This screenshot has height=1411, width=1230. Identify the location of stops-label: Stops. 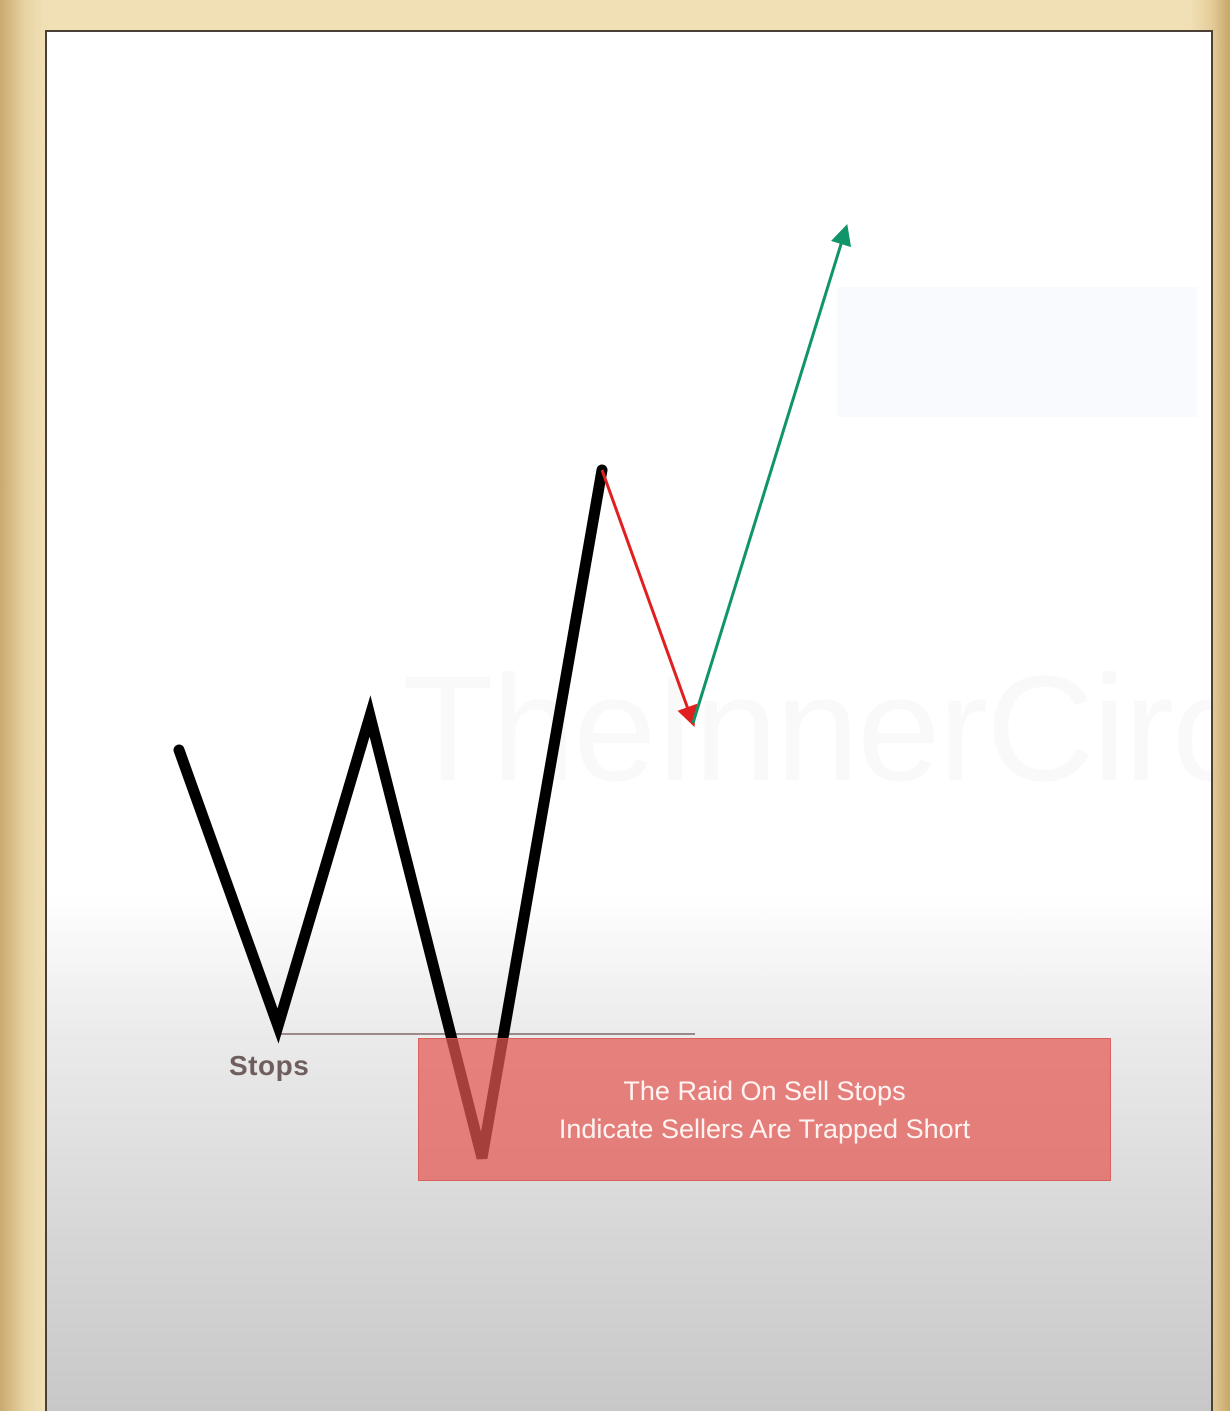
(269, 1065).